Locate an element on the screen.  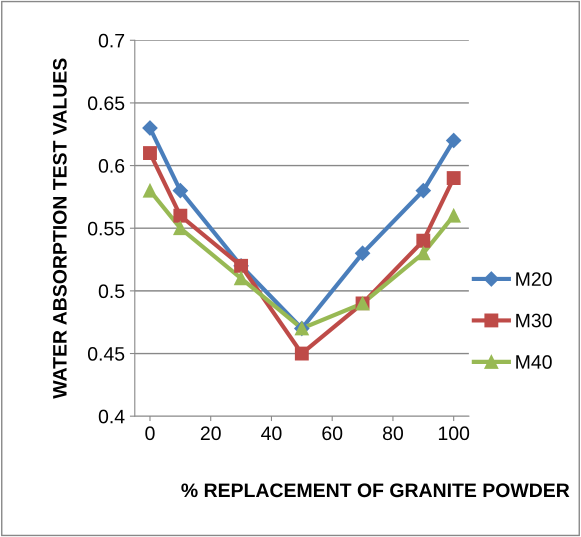
y-tick-label: 0.55 is located at coordinates (106, 229).